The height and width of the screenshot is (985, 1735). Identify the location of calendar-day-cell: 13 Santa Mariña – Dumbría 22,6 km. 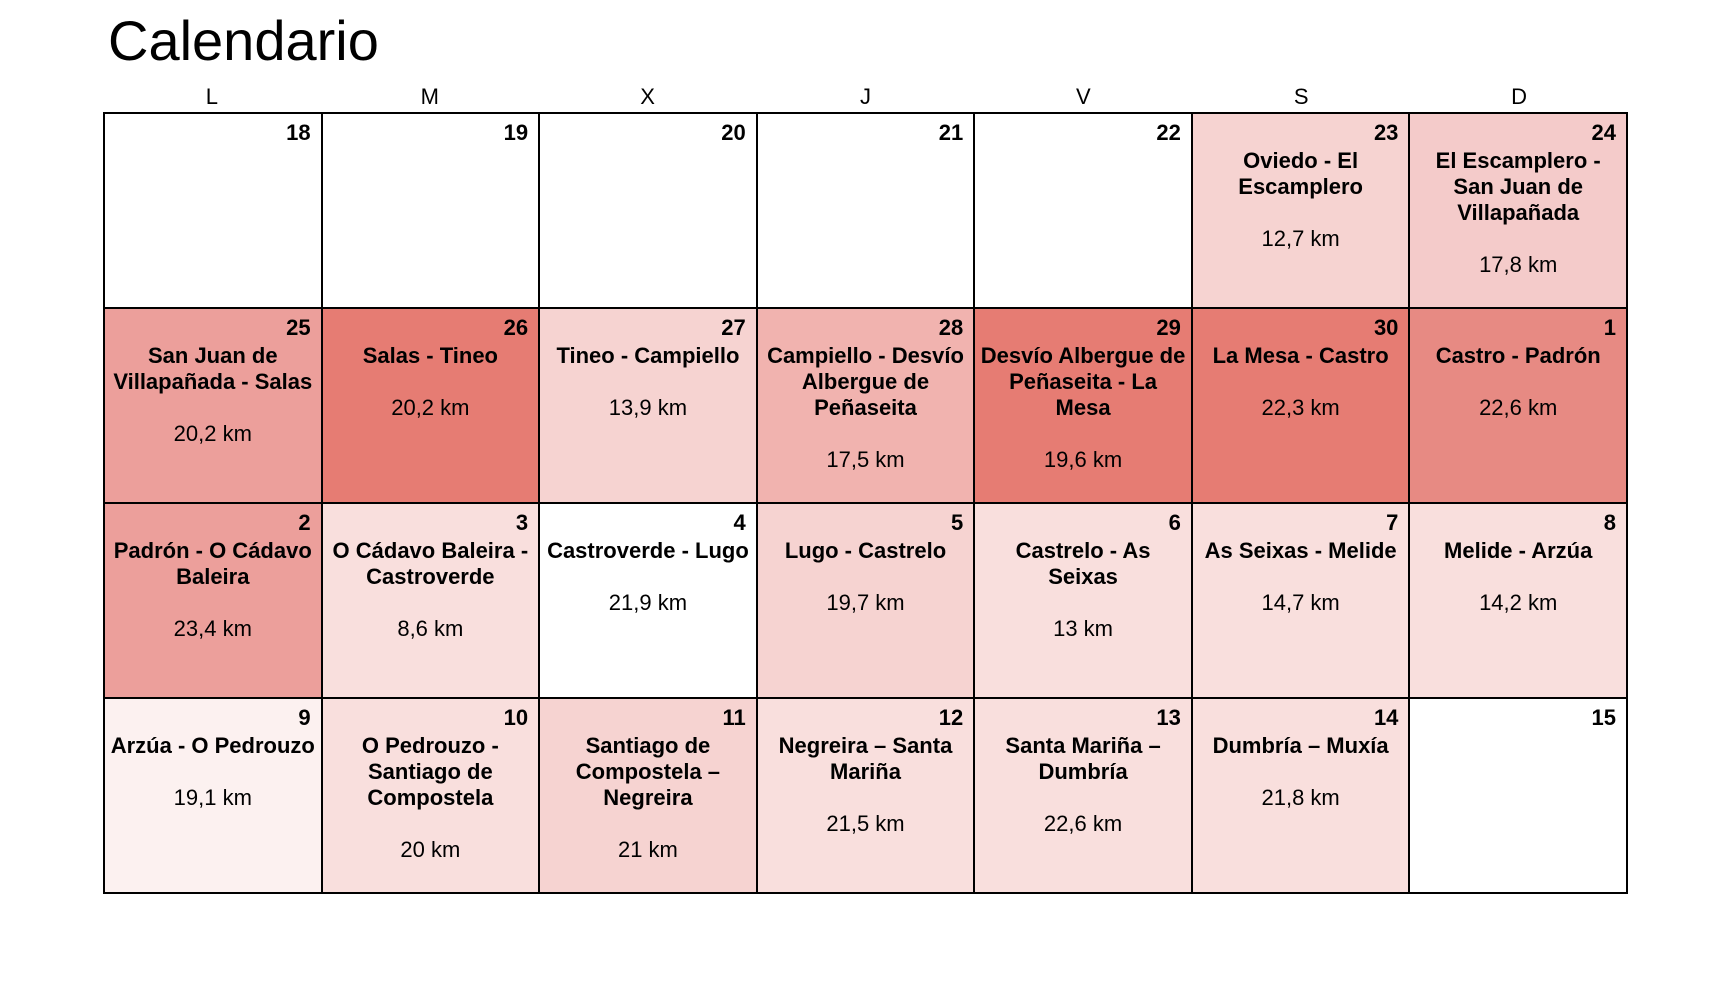
(1084, 796).